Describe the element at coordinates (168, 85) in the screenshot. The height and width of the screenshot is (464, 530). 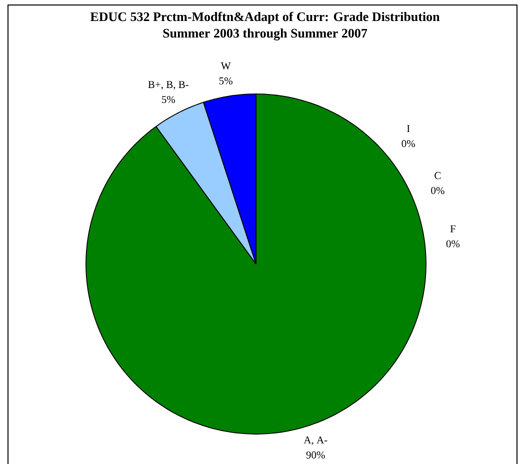
I see `slice-label: B+, B, B-` at that location.